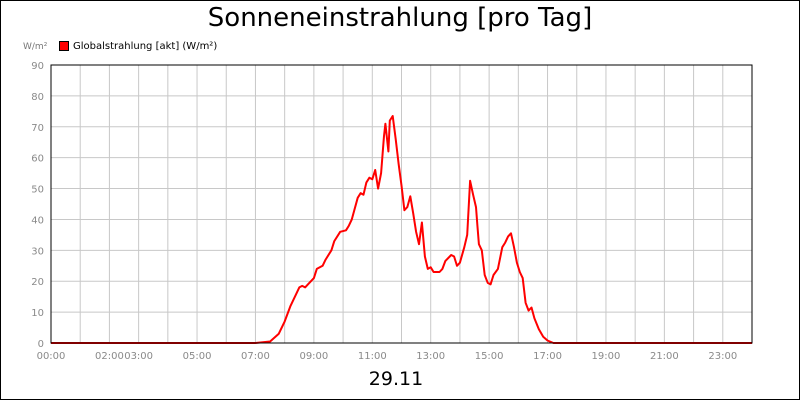 The width and height of the screenshot is (800, 400). I want to click on chart-title: Sonneneinstrahlung [pro Tag], so click(400, 18).